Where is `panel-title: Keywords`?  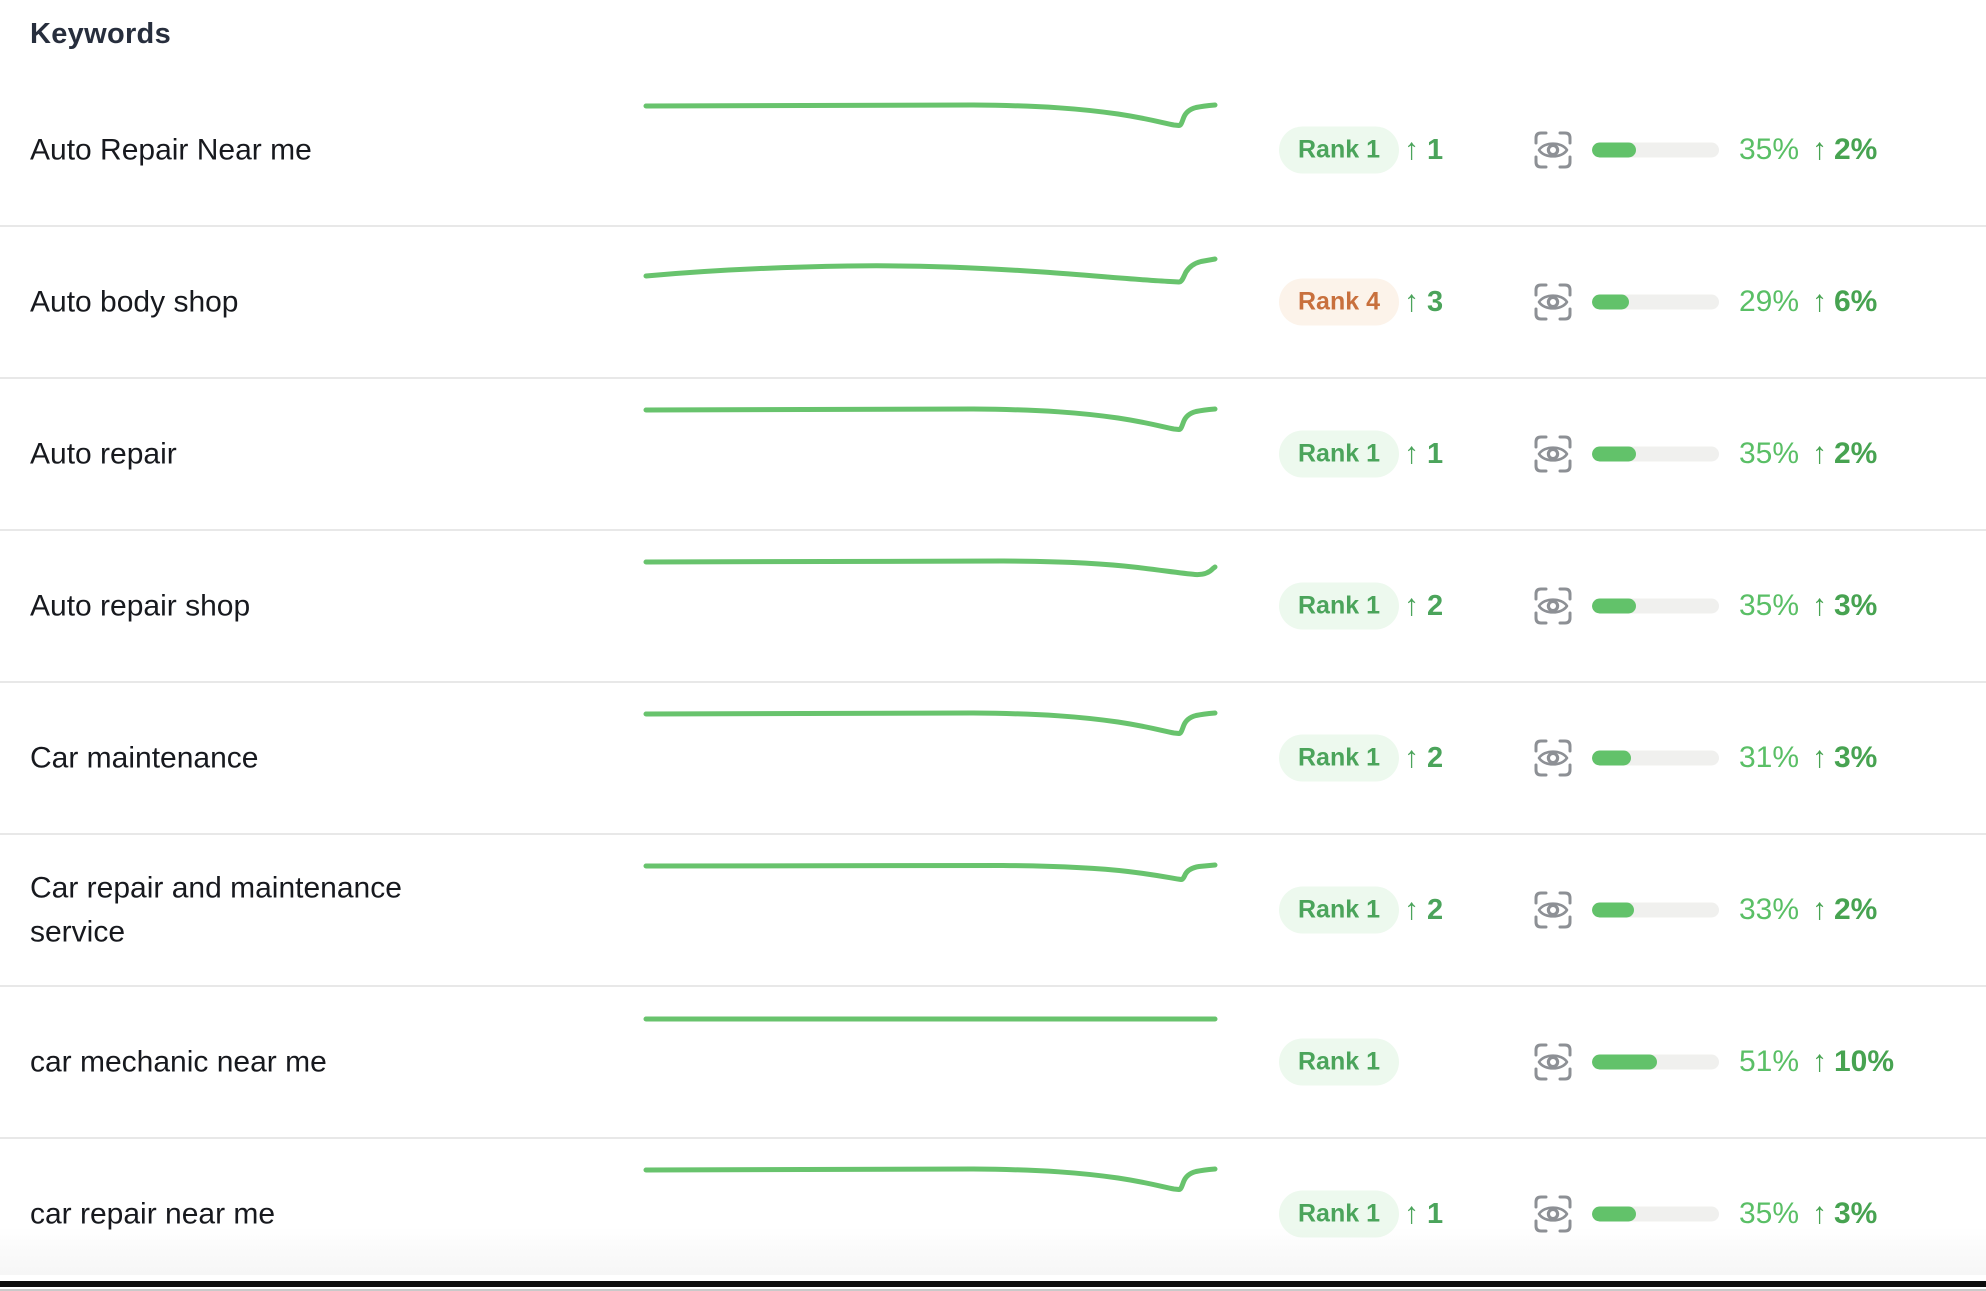 panel-title: Keywords is located at coordinates (100, 34).